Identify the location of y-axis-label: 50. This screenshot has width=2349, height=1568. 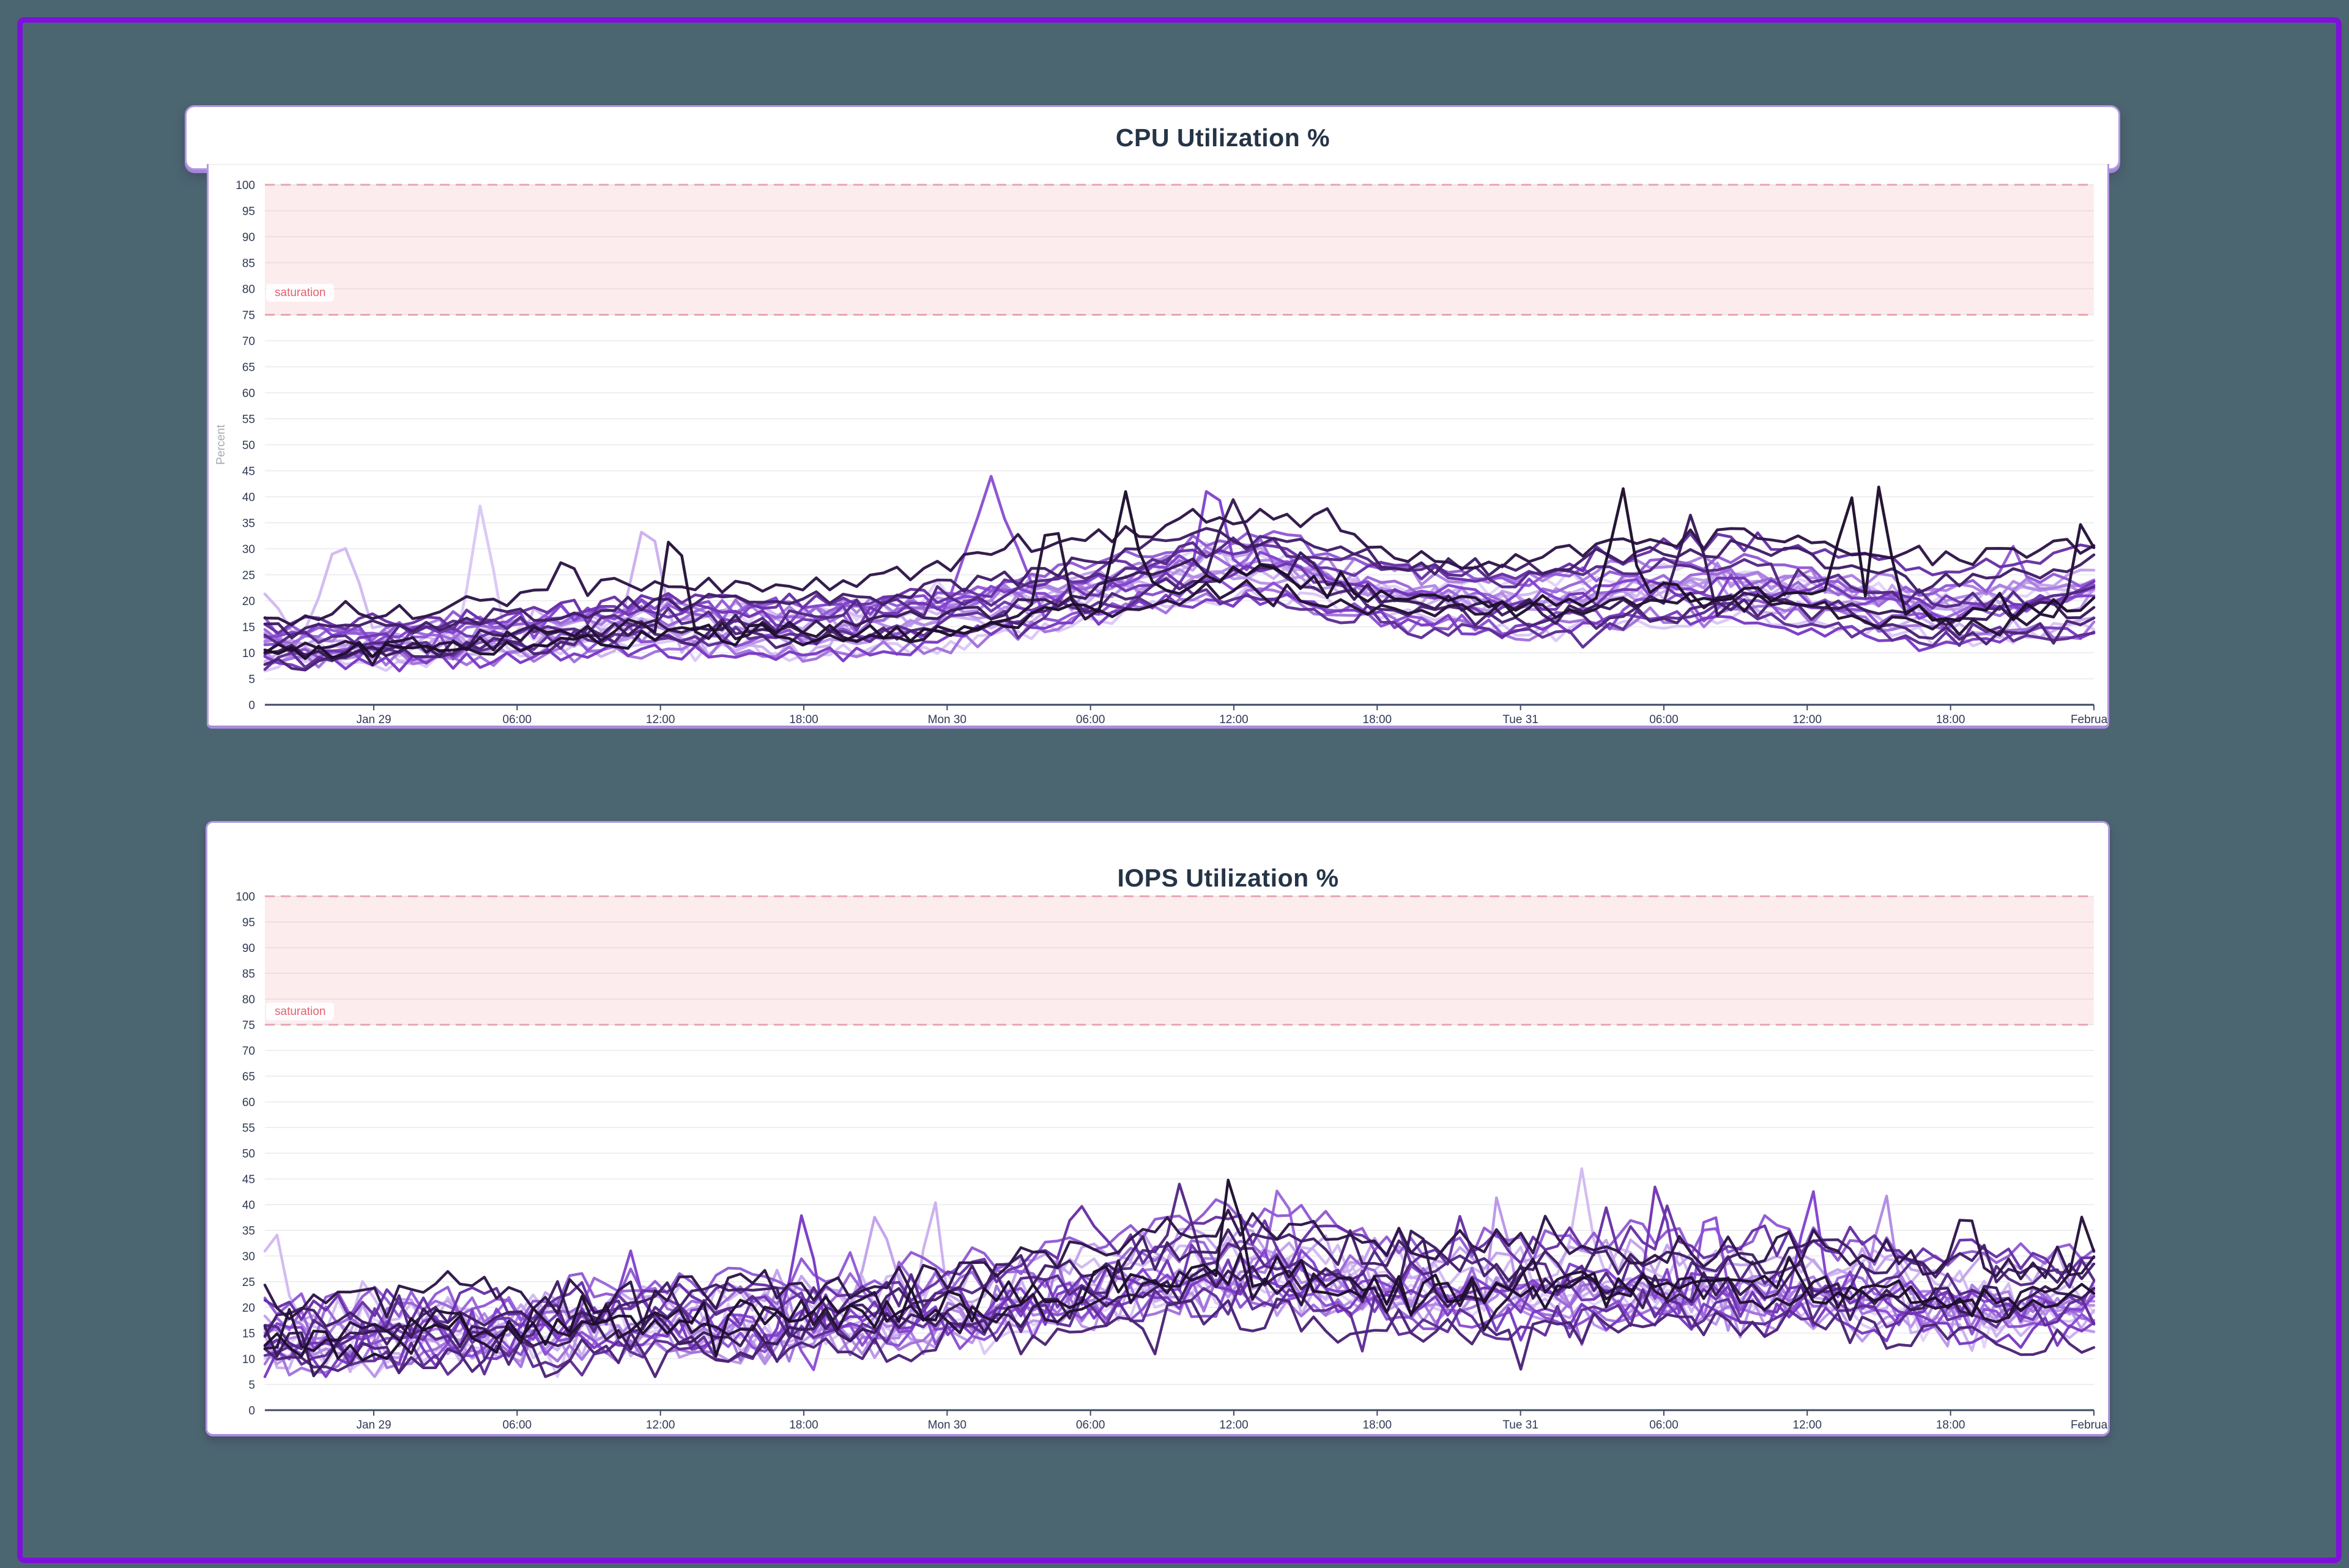
(248, 1154).